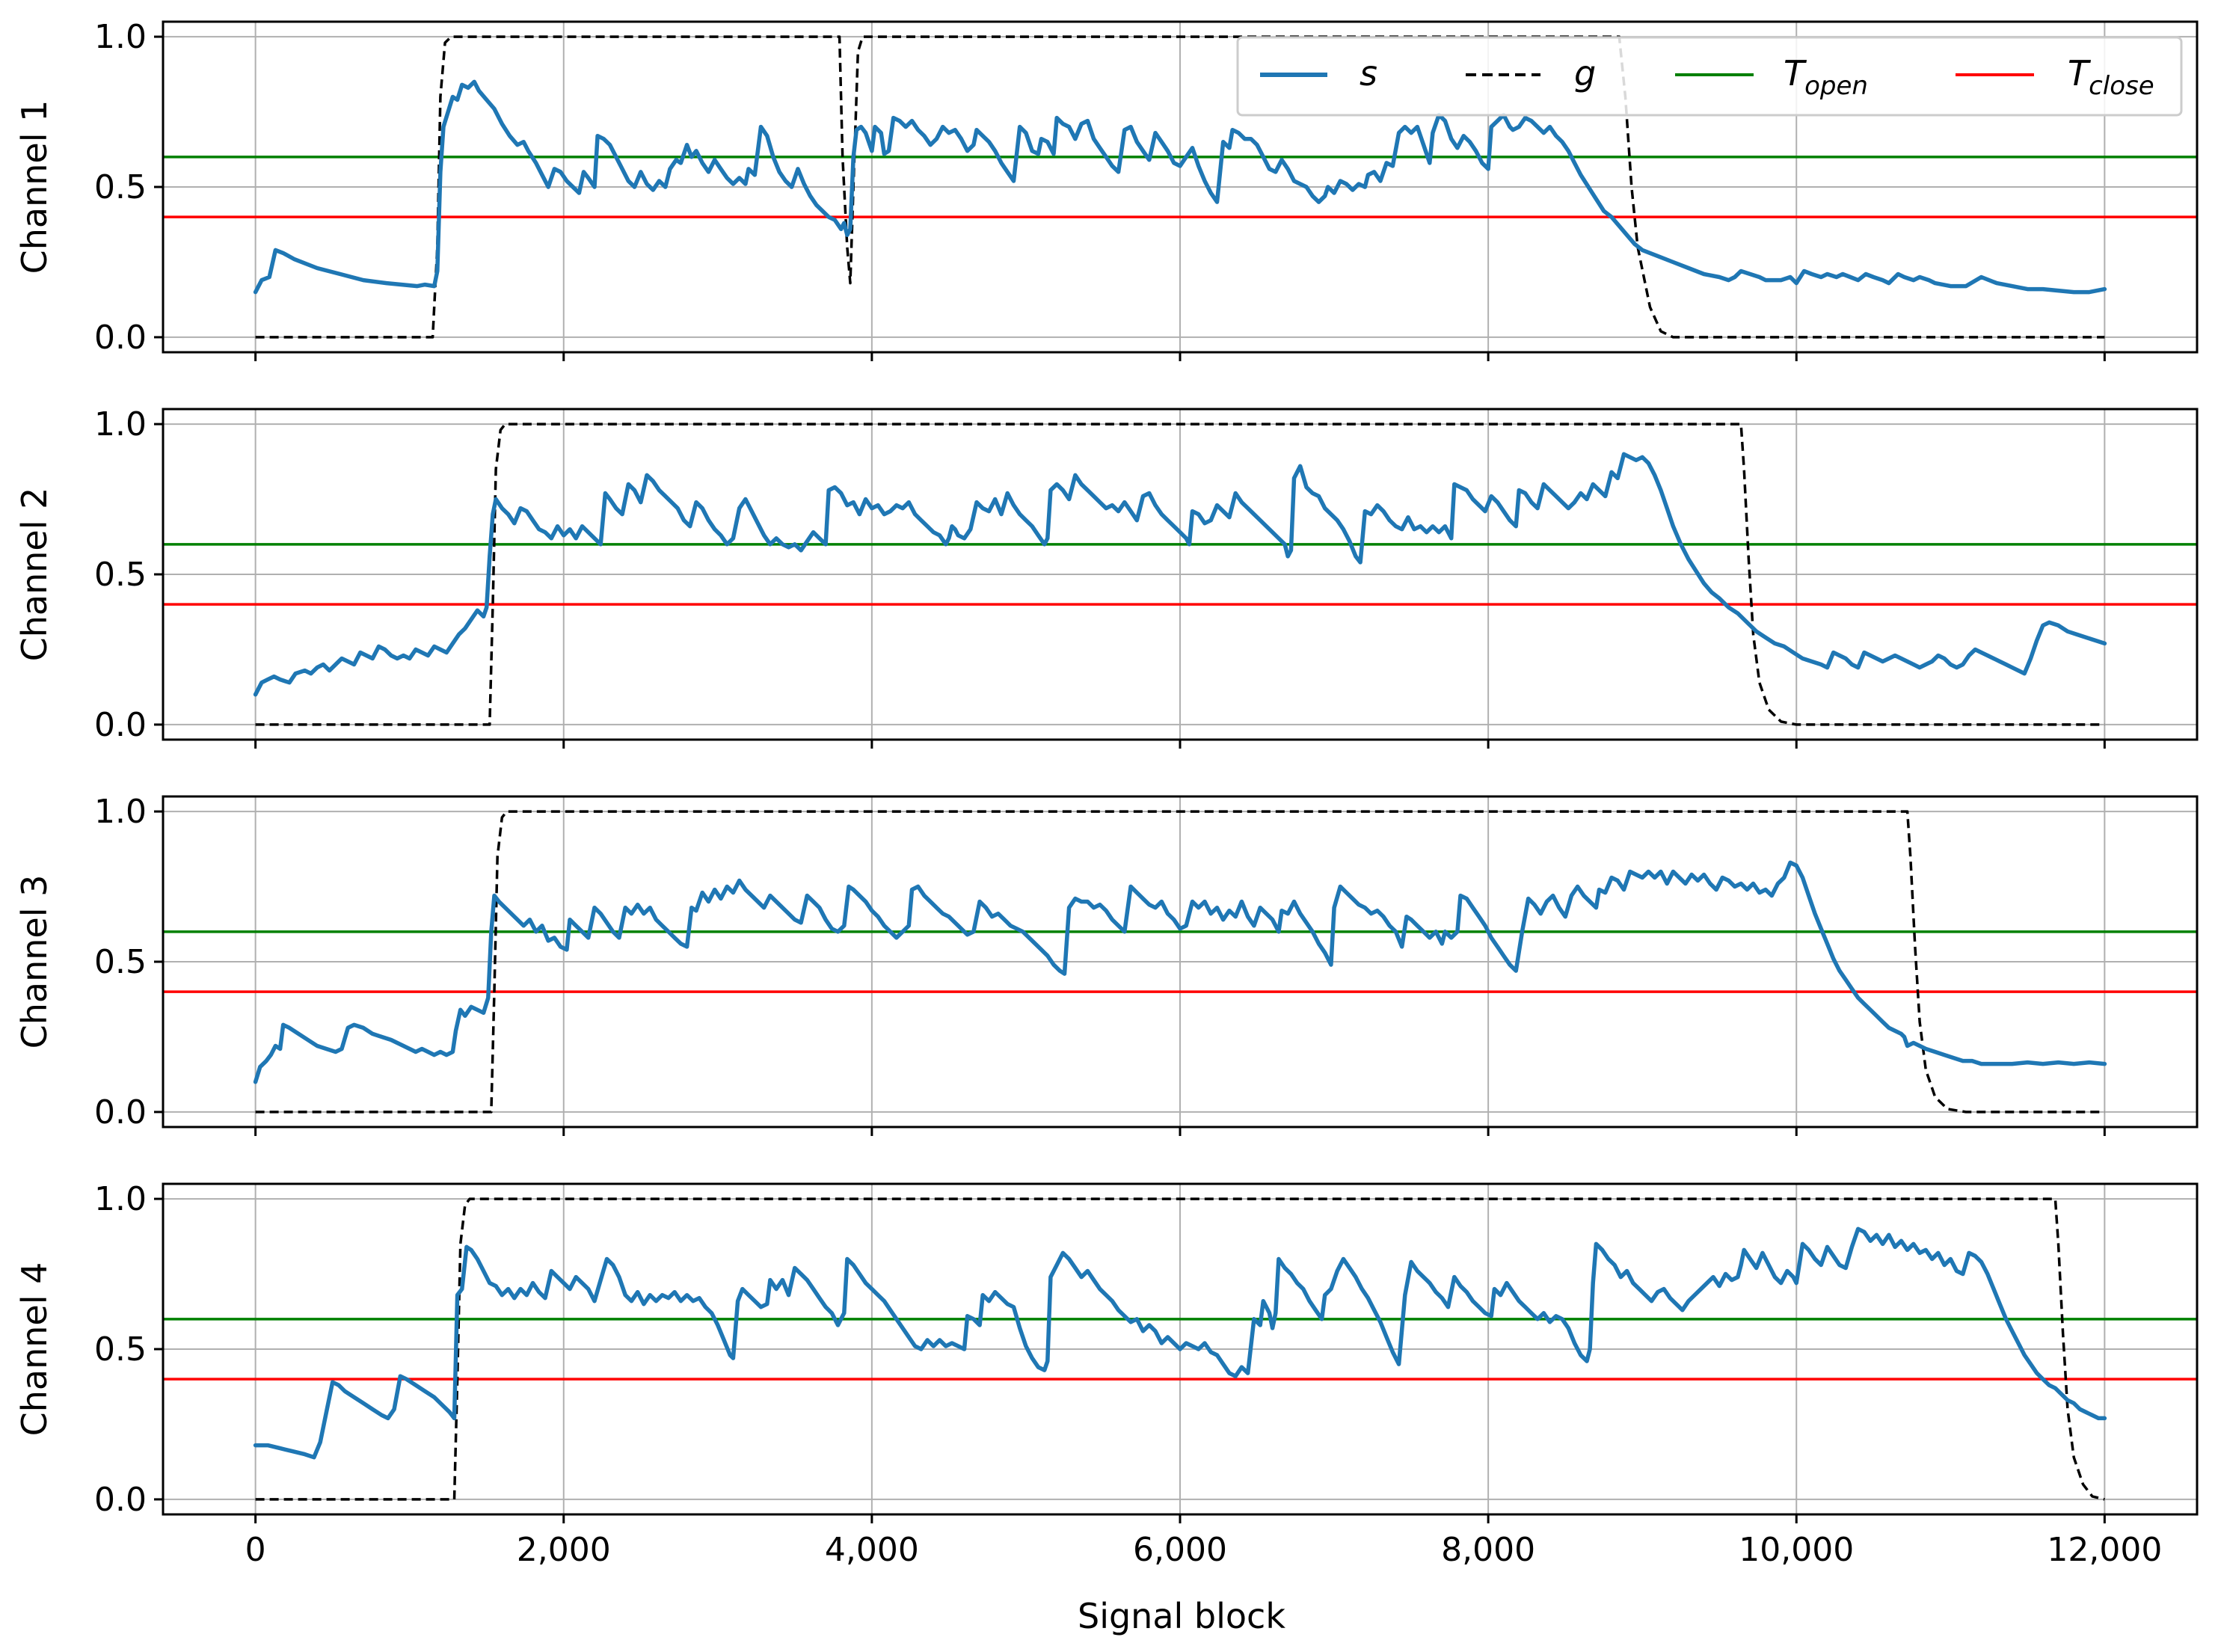 This screenshot has height=1652, width=2218. What do you see at coordinates (872, 1550) in the screenshot?
I see `x-tick-label: 4,000` at bounding box center [872, 1550].